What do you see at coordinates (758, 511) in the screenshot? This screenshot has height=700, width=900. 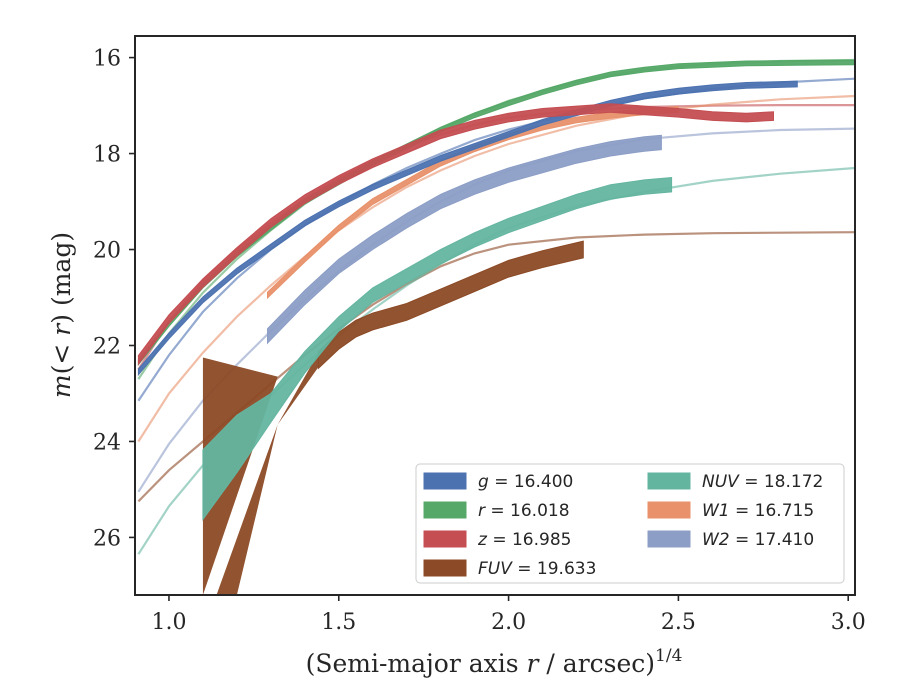 I see `legend-label-w1: W1 = 16.715` at bounding box center [758, 511].